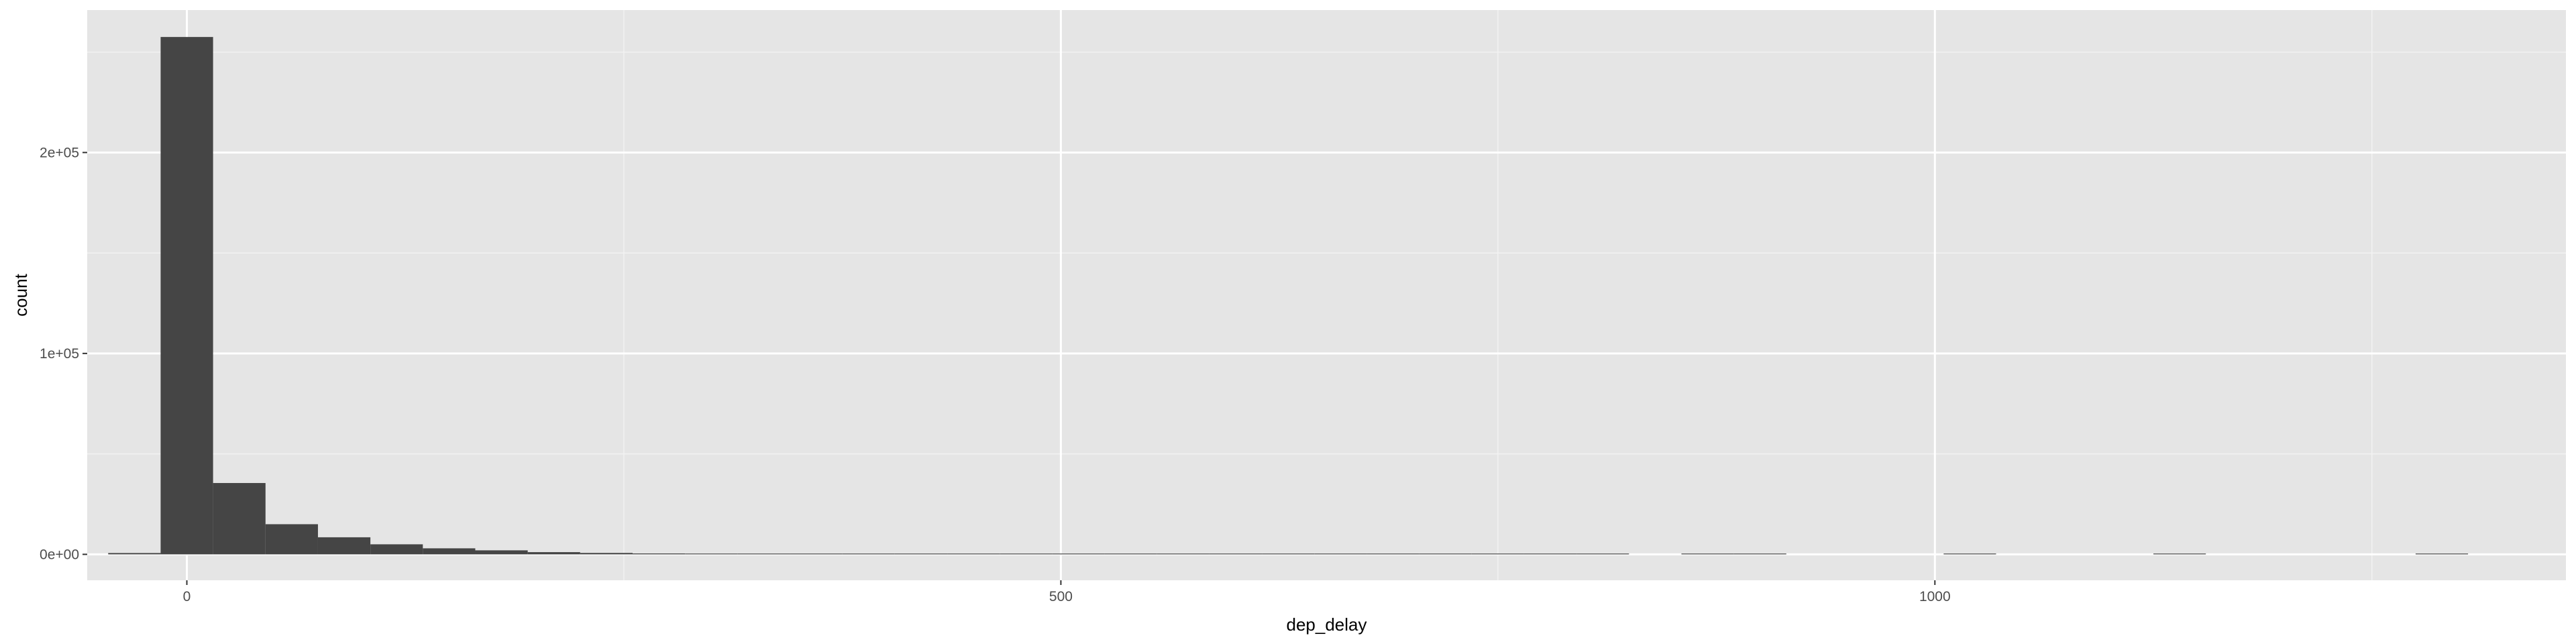  I want to click on y-tick-label: 0e+00, so click(59, 554).